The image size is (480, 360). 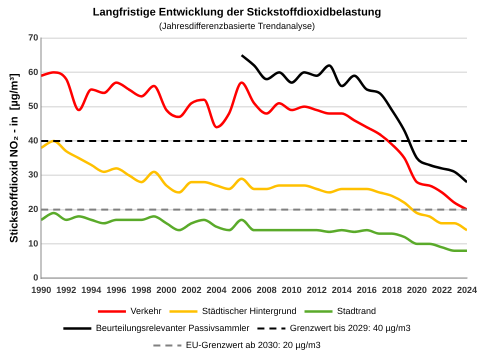 I want to click on chart-title: Langfristige Entwicklung der Stickstoffdioxidbelastung, so click(x=237, y=12).